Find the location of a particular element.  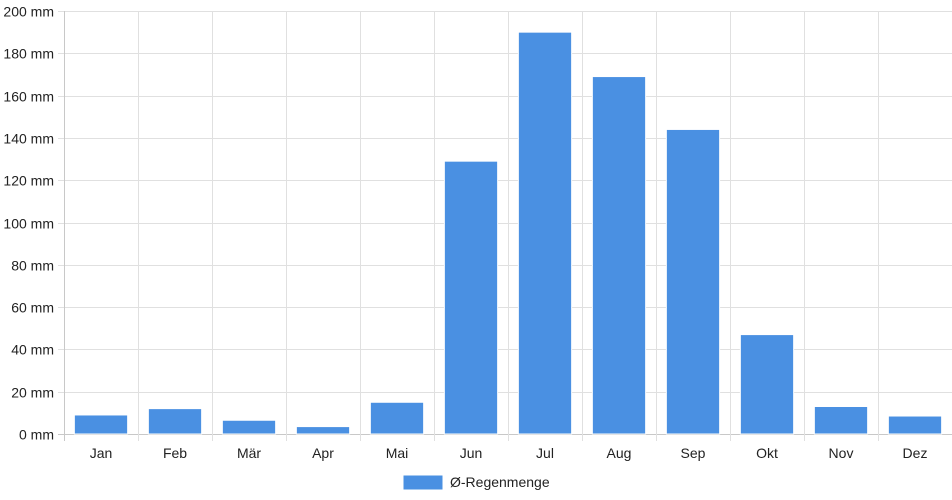

legend: Ø-Regenmenge is located at coordinates (476, 482).